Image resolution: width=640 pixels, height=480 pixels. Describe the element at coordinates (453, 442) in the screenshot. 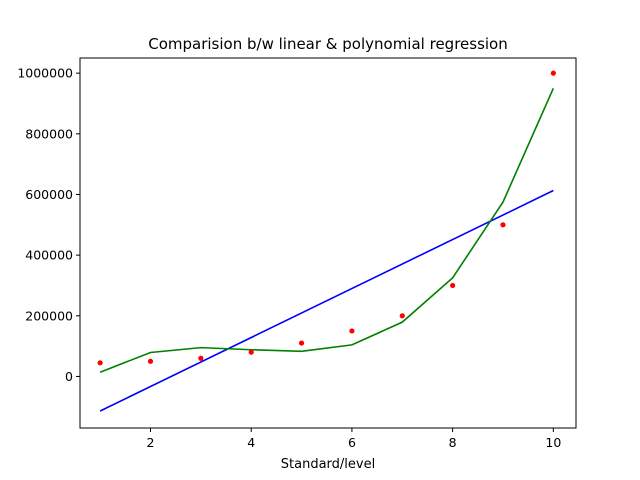

I see `x-tick-label: 8` at that location.